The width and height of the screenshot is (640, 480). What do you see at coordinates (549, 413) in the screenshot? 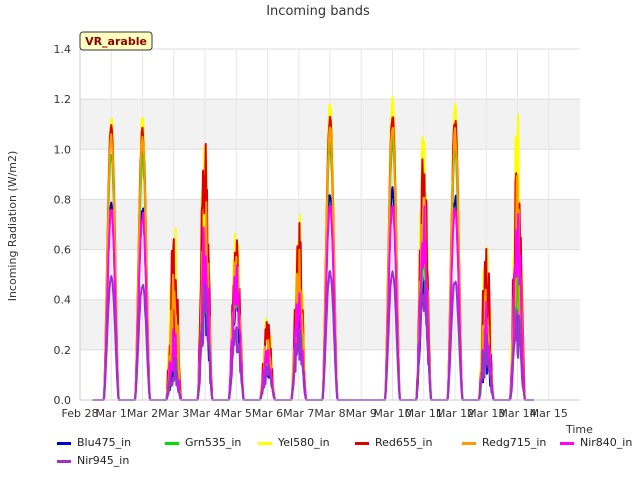
I see `x-tick-label: Mar 15` at bounding box center [549, 413].